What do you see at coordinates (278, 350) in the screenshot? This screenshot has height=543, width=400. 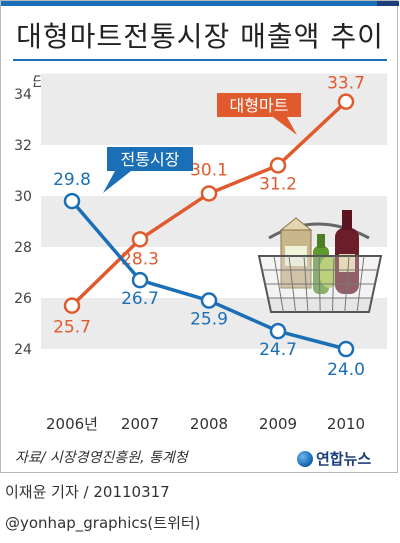 I see `data-label: 24.7` at bounding box center [278, 350].